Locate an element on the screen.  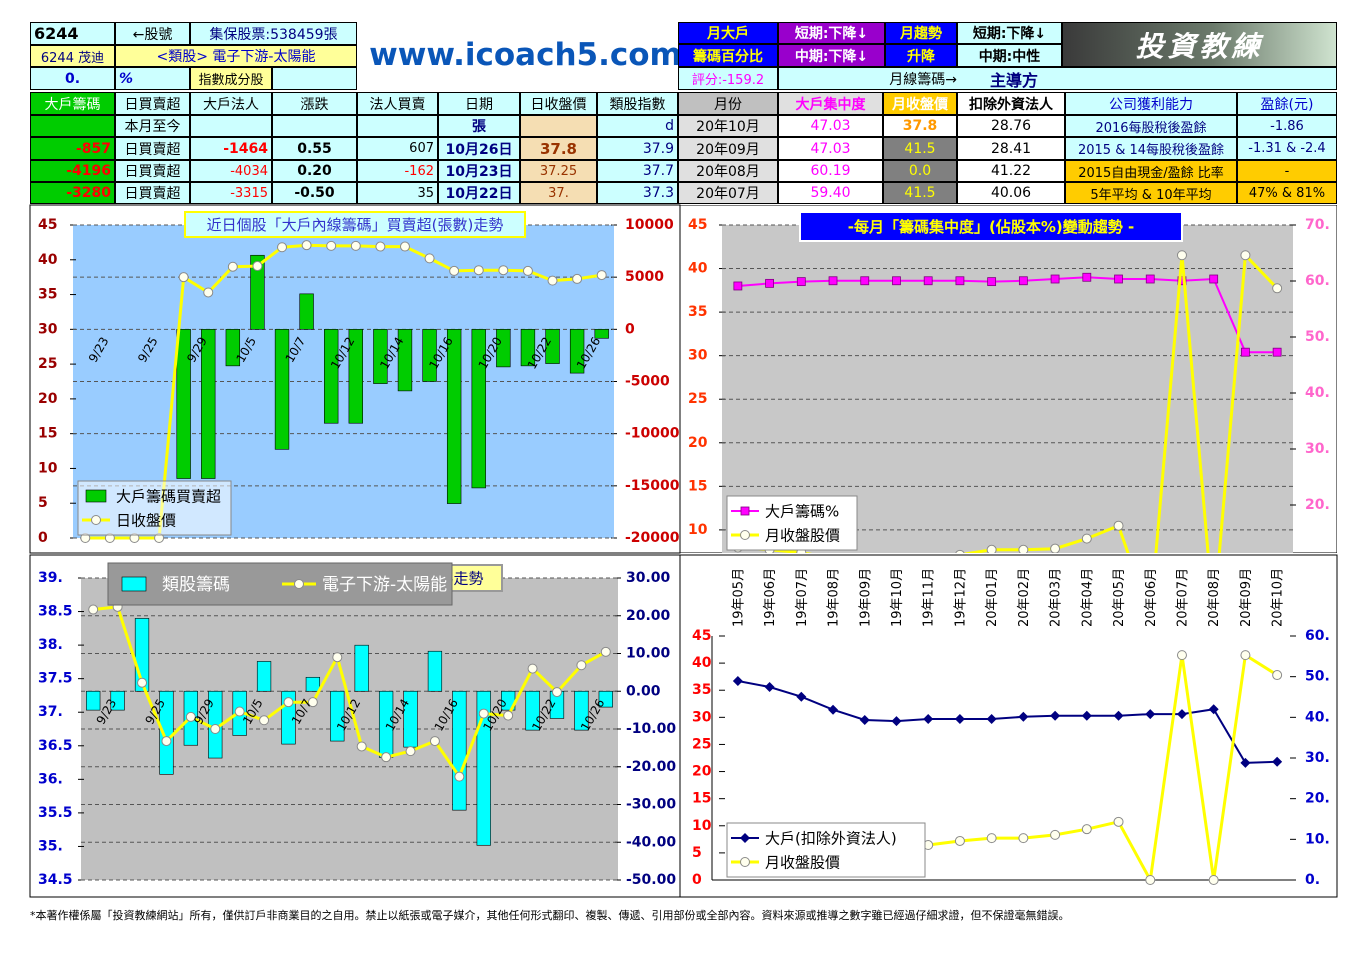
stock-code: 6244 is located at coordinates (72, 33).